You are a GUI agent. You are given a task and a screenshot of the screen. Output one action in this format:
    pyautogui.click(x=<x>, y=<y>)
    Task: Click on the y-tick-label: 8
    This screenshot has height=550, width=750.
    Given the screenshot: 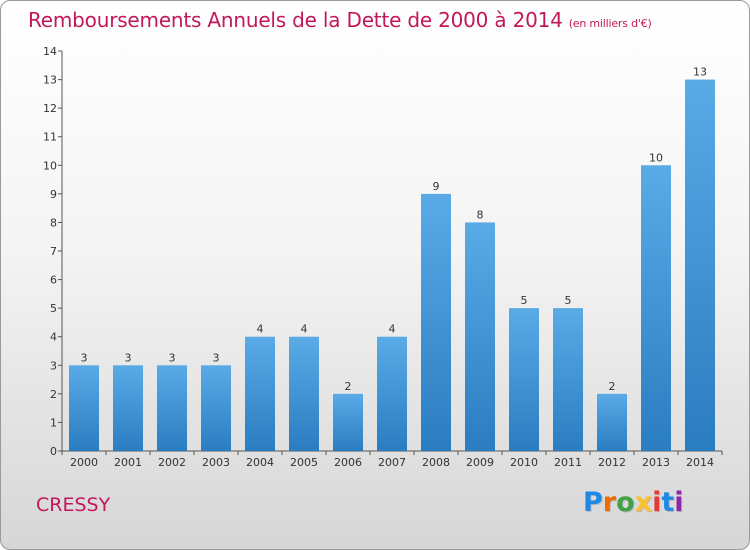 What is the action you would take?
    pyautogui.click(x=53, y=222)
    